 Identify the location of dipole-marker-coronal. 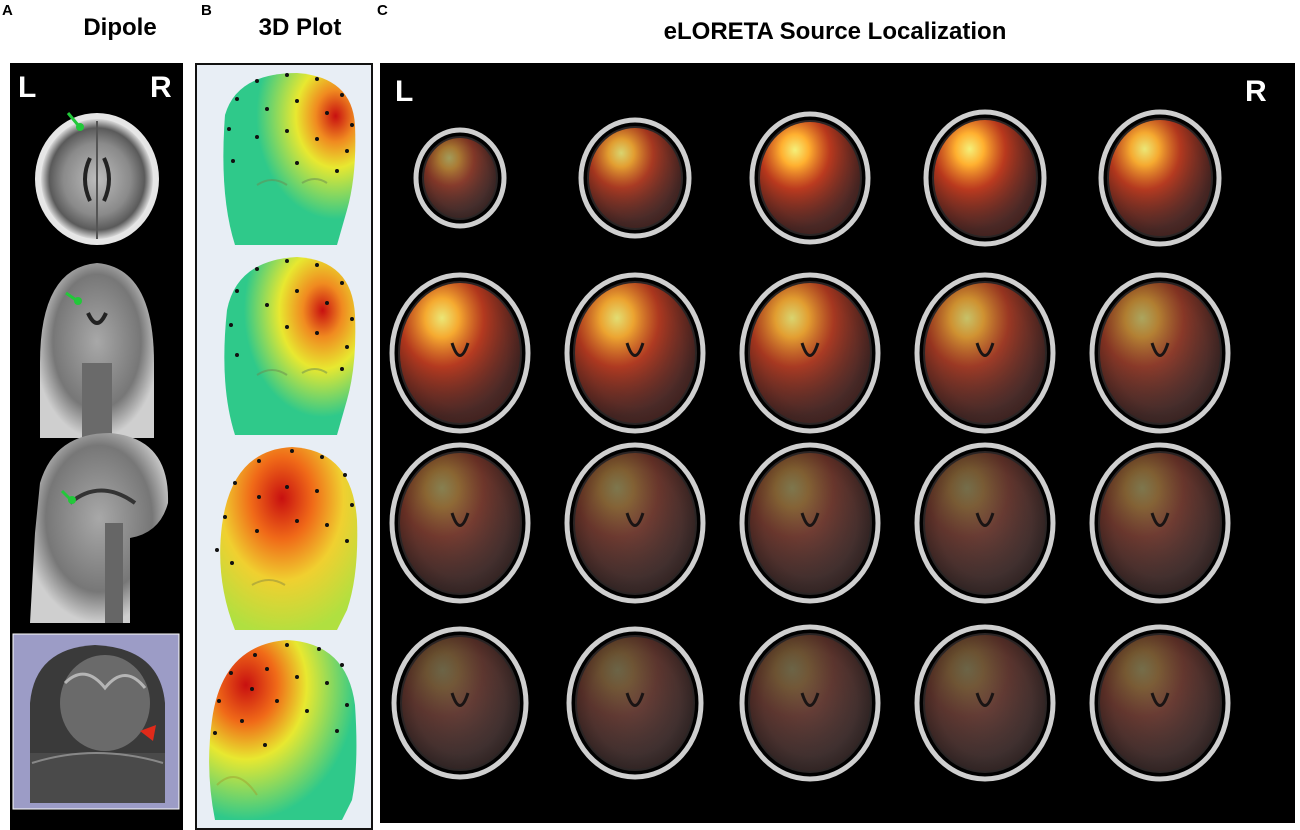
(73, 298).